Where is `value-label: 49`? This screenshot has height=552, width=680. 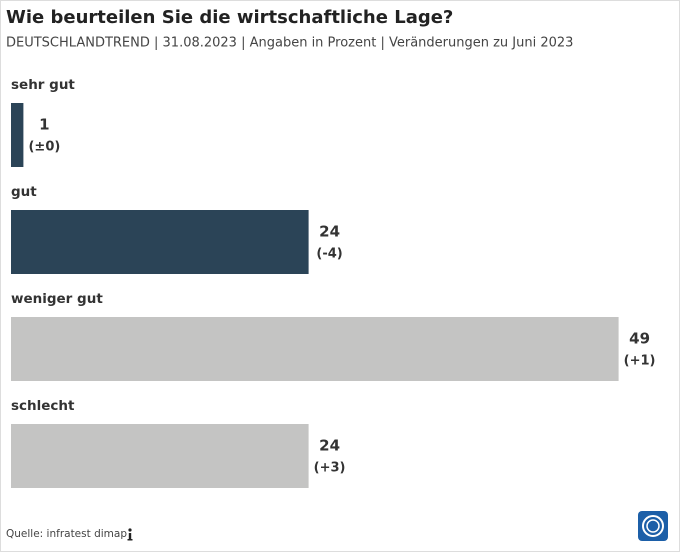
value-label: 49 is located at coordinates (639, 339).